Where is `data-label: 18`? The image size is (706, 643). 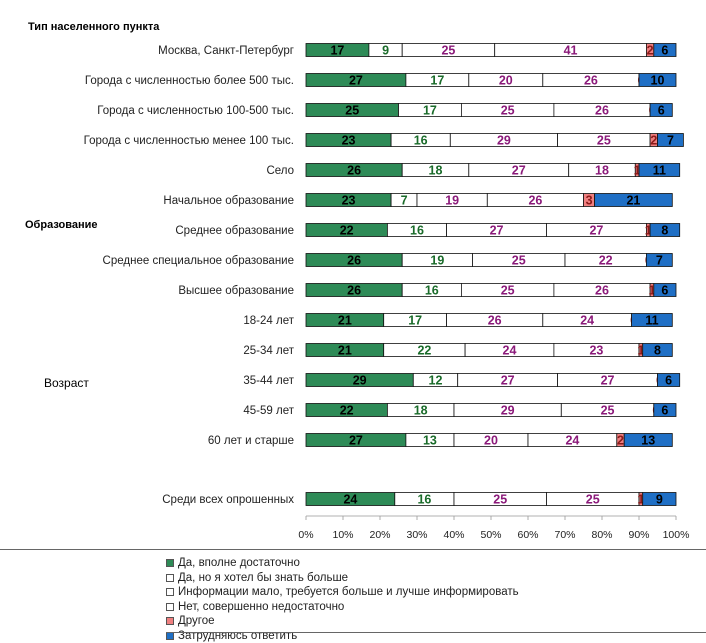
data-label: 18 is located at coordinates (436, 171).